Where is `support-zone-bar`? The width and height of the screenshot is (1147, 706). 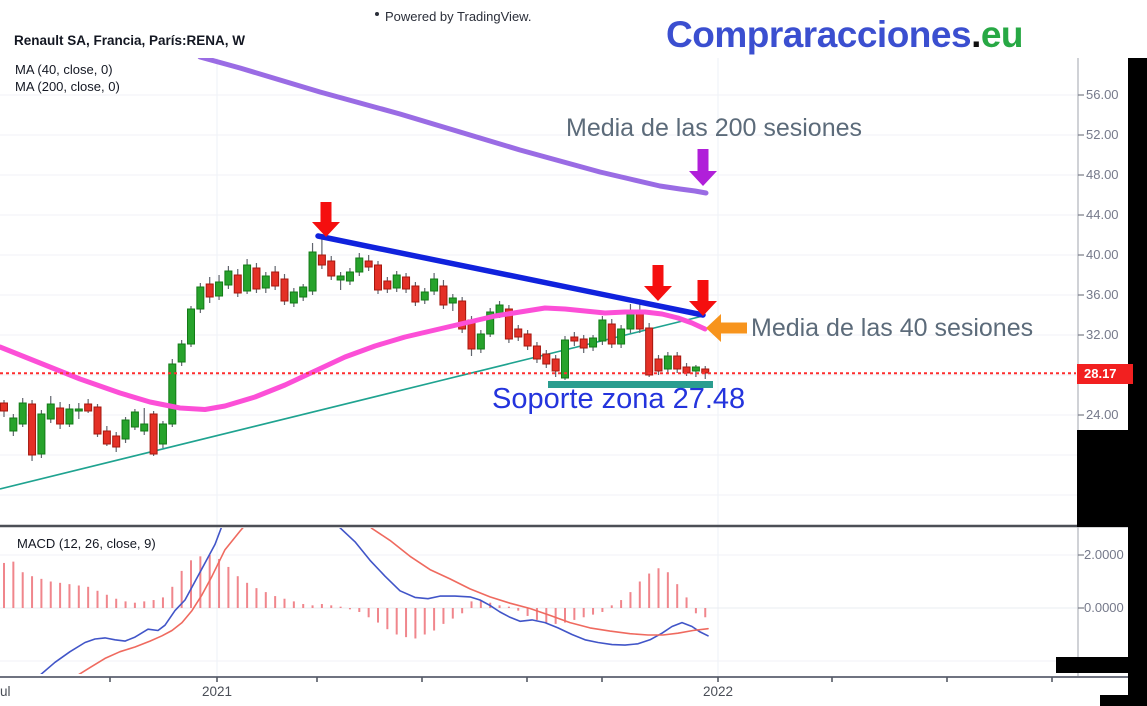 support-zone-bar is located at coordinates (630, 384).